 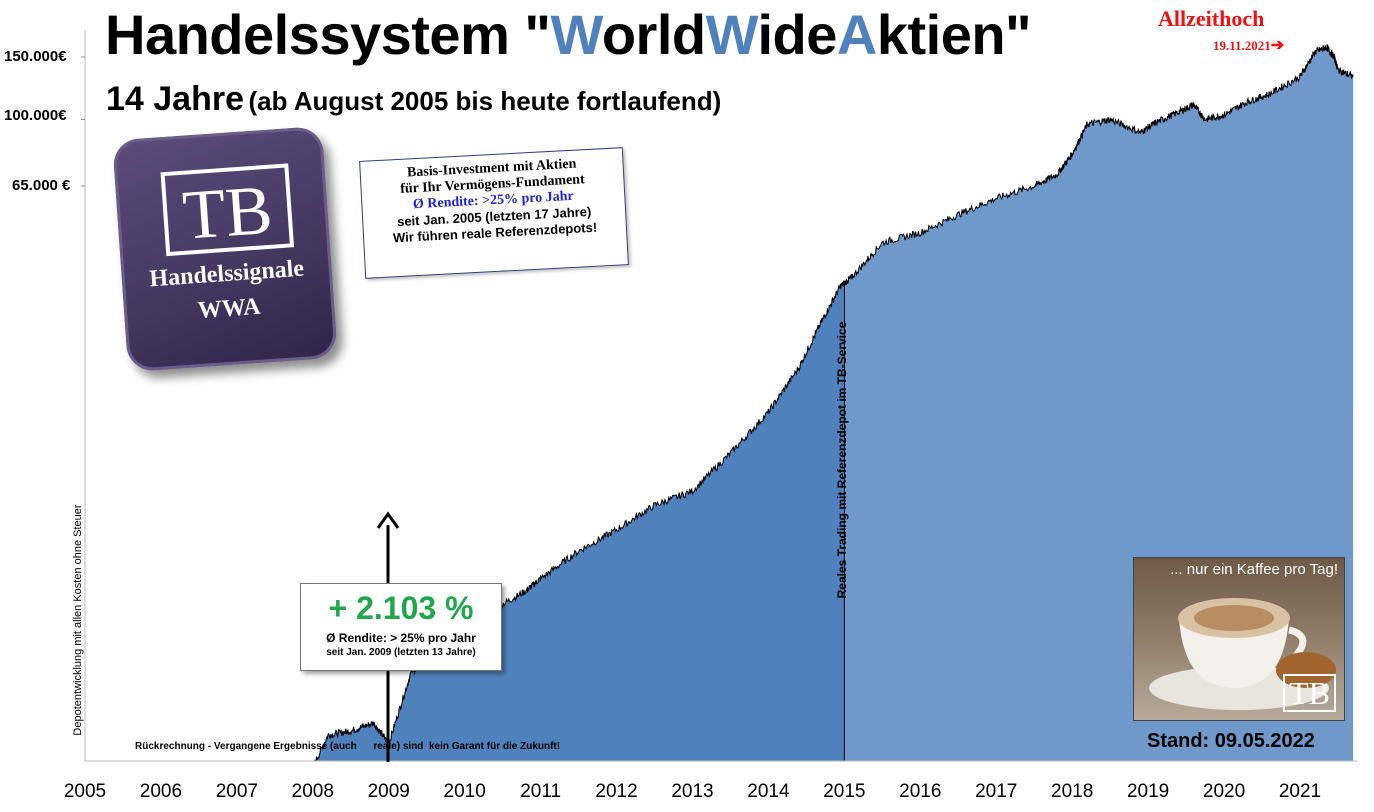 I want to click on arrow-right-icon: ➔, so click(x=1277, y=45).